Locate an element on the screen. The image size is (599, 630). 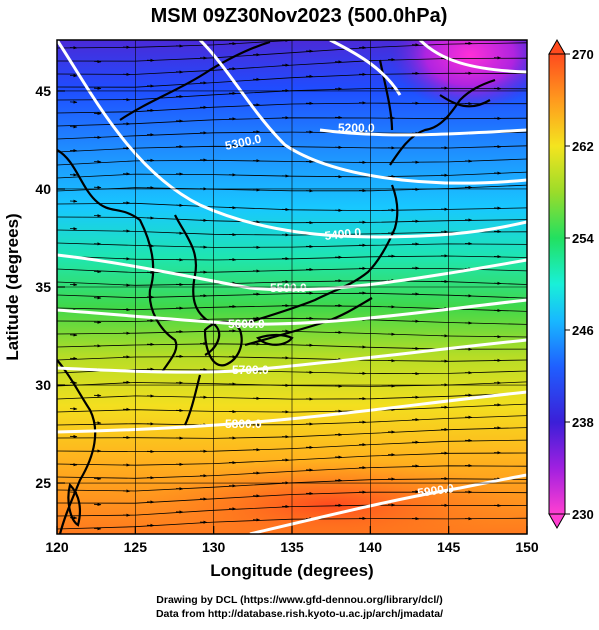
colorbar-tick-label: 254 is located at coordinates (583, 238).